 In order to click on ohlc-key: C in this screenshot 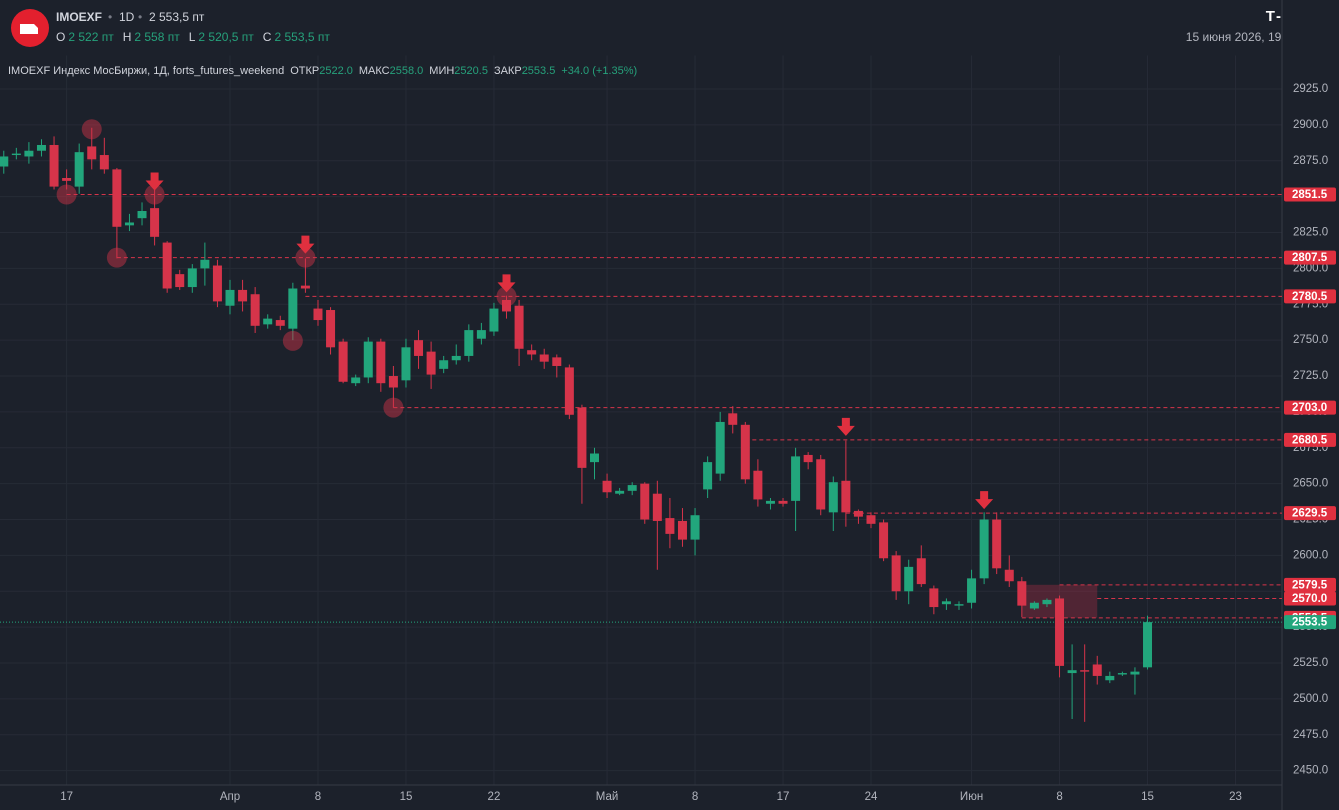, I will do `click(267, 37)`.